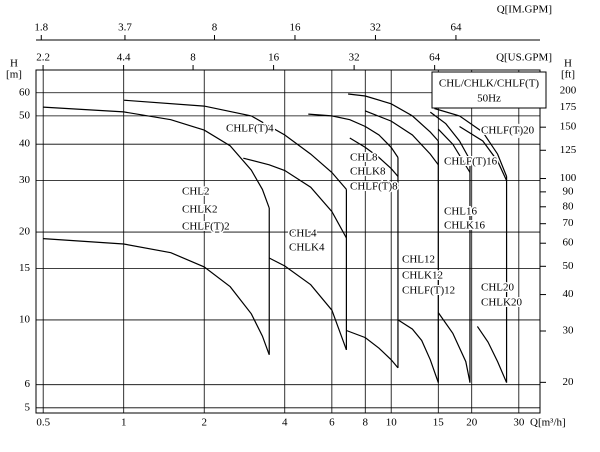  I want to click on x2-axis-title: Q[US.GPM], so click(524, 58).